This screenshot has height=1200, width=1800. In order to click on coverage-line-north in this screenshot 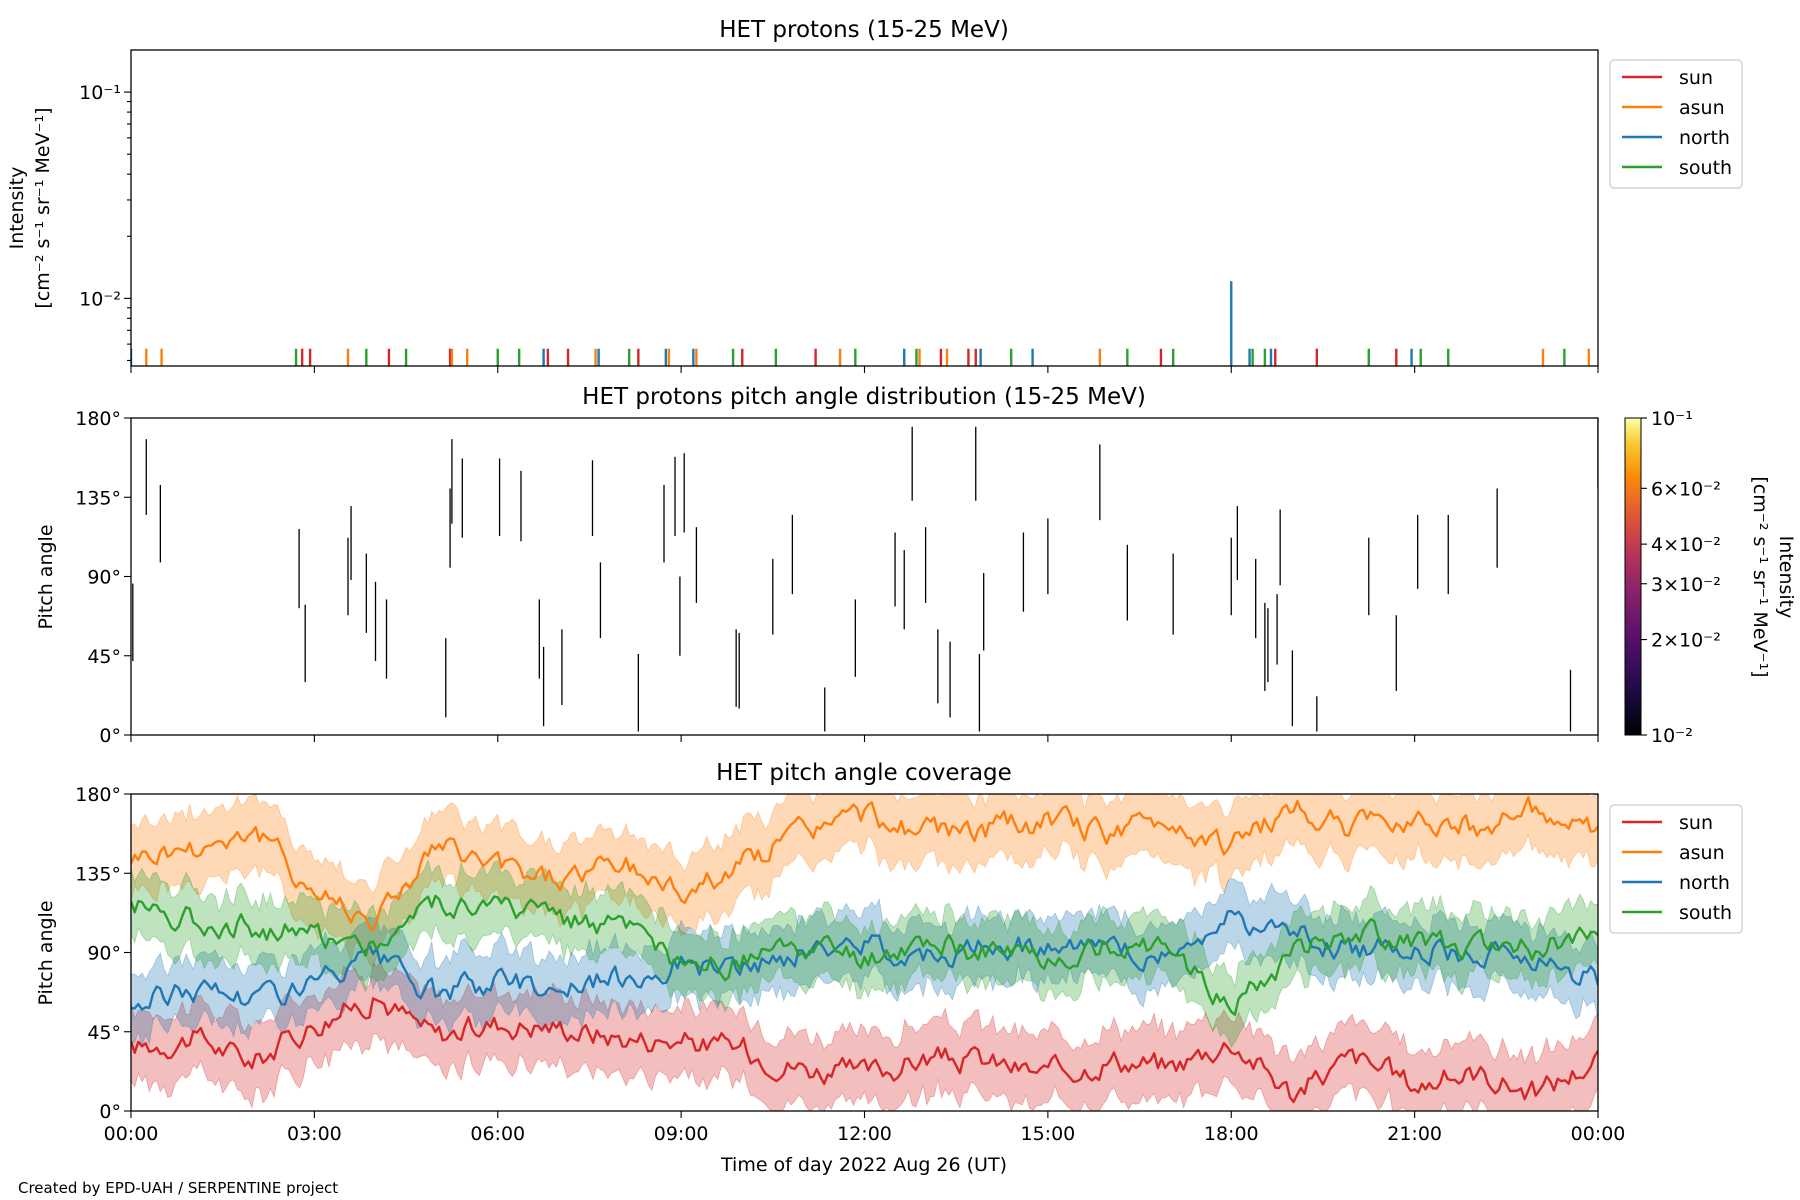, I will do `click(864, 960)`.